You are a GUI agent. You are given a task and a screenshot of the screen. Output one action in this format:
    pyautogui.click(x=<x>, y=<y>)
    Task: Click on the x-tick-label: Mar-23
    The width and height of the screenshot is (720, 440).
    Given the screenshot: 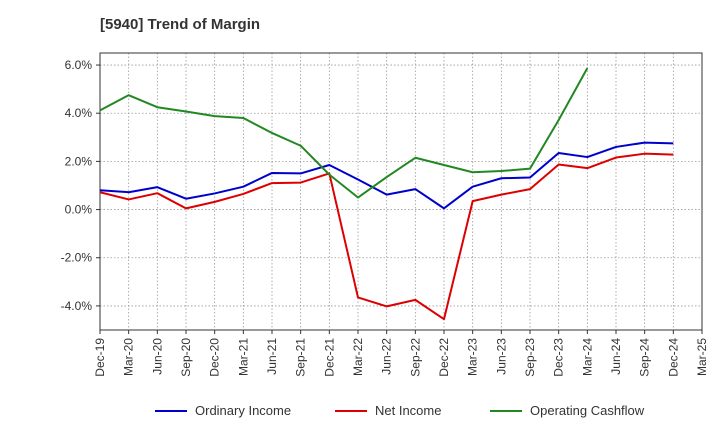 What is the action you would take?
    pyautogui.click(x=473, y=357)
    